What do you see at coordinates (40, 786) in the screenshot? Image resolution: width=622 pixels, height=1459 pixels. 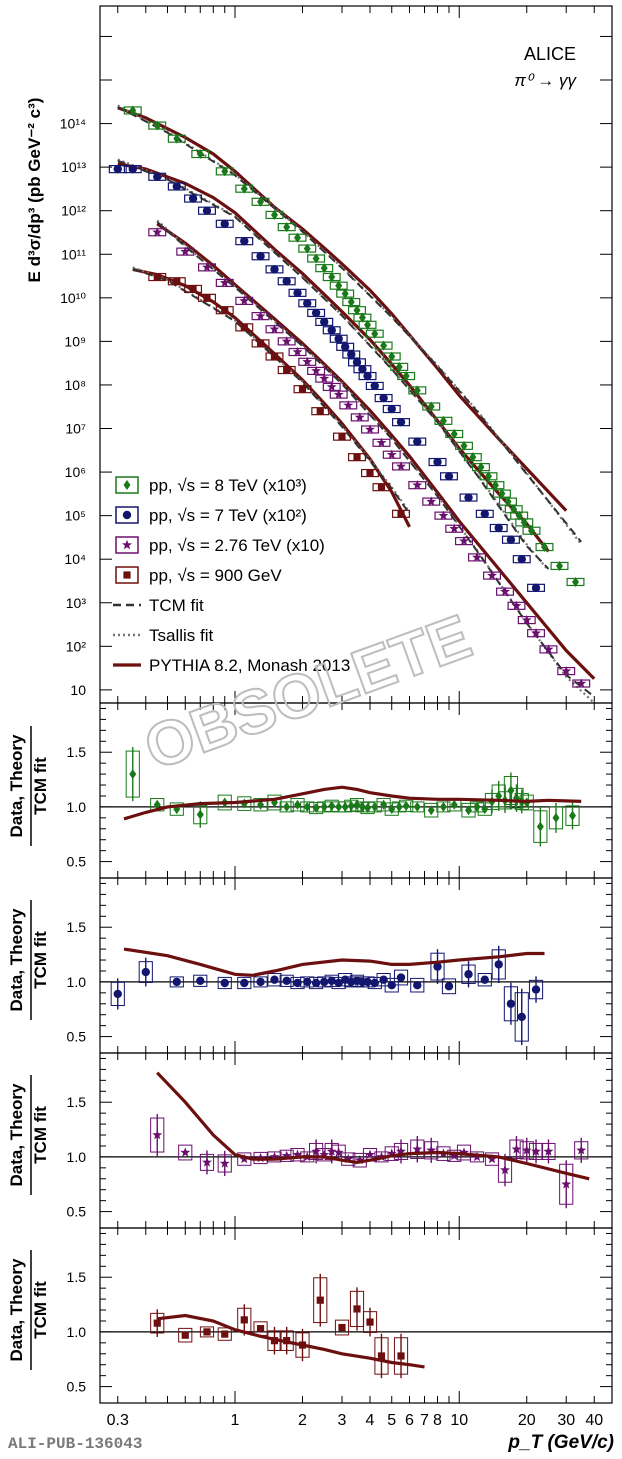 I see `ratio-ylabel-bottom: TCM fit` at bounding box center [40, 786].